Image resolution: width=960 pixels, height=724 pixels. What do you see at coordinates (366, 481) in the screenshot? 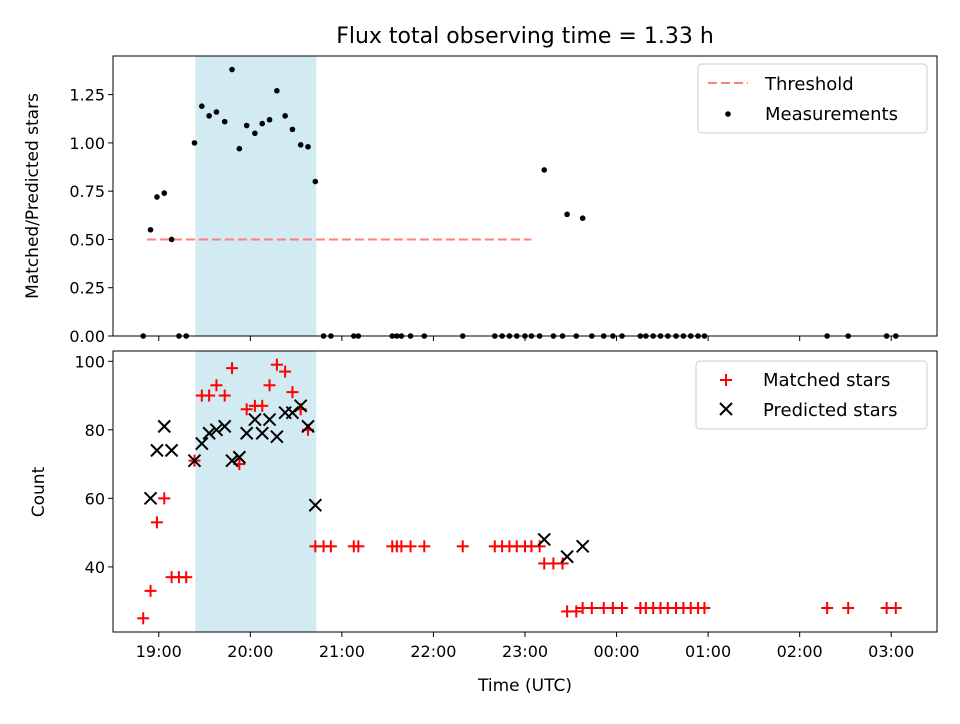
I see `predicted-points` at bounding box center [366, 481].